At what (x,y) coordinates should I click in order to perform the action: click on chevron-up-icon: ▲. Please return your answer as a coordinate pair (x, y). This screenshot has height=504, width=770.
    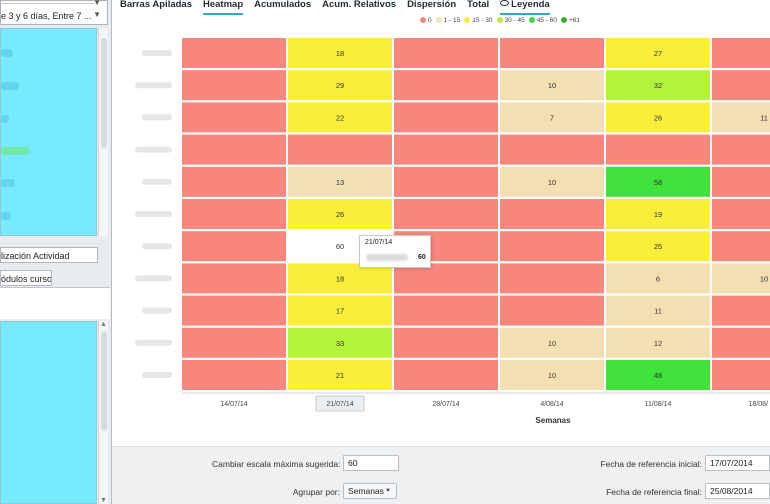
    Looking at the image, I should click on (103, 324).